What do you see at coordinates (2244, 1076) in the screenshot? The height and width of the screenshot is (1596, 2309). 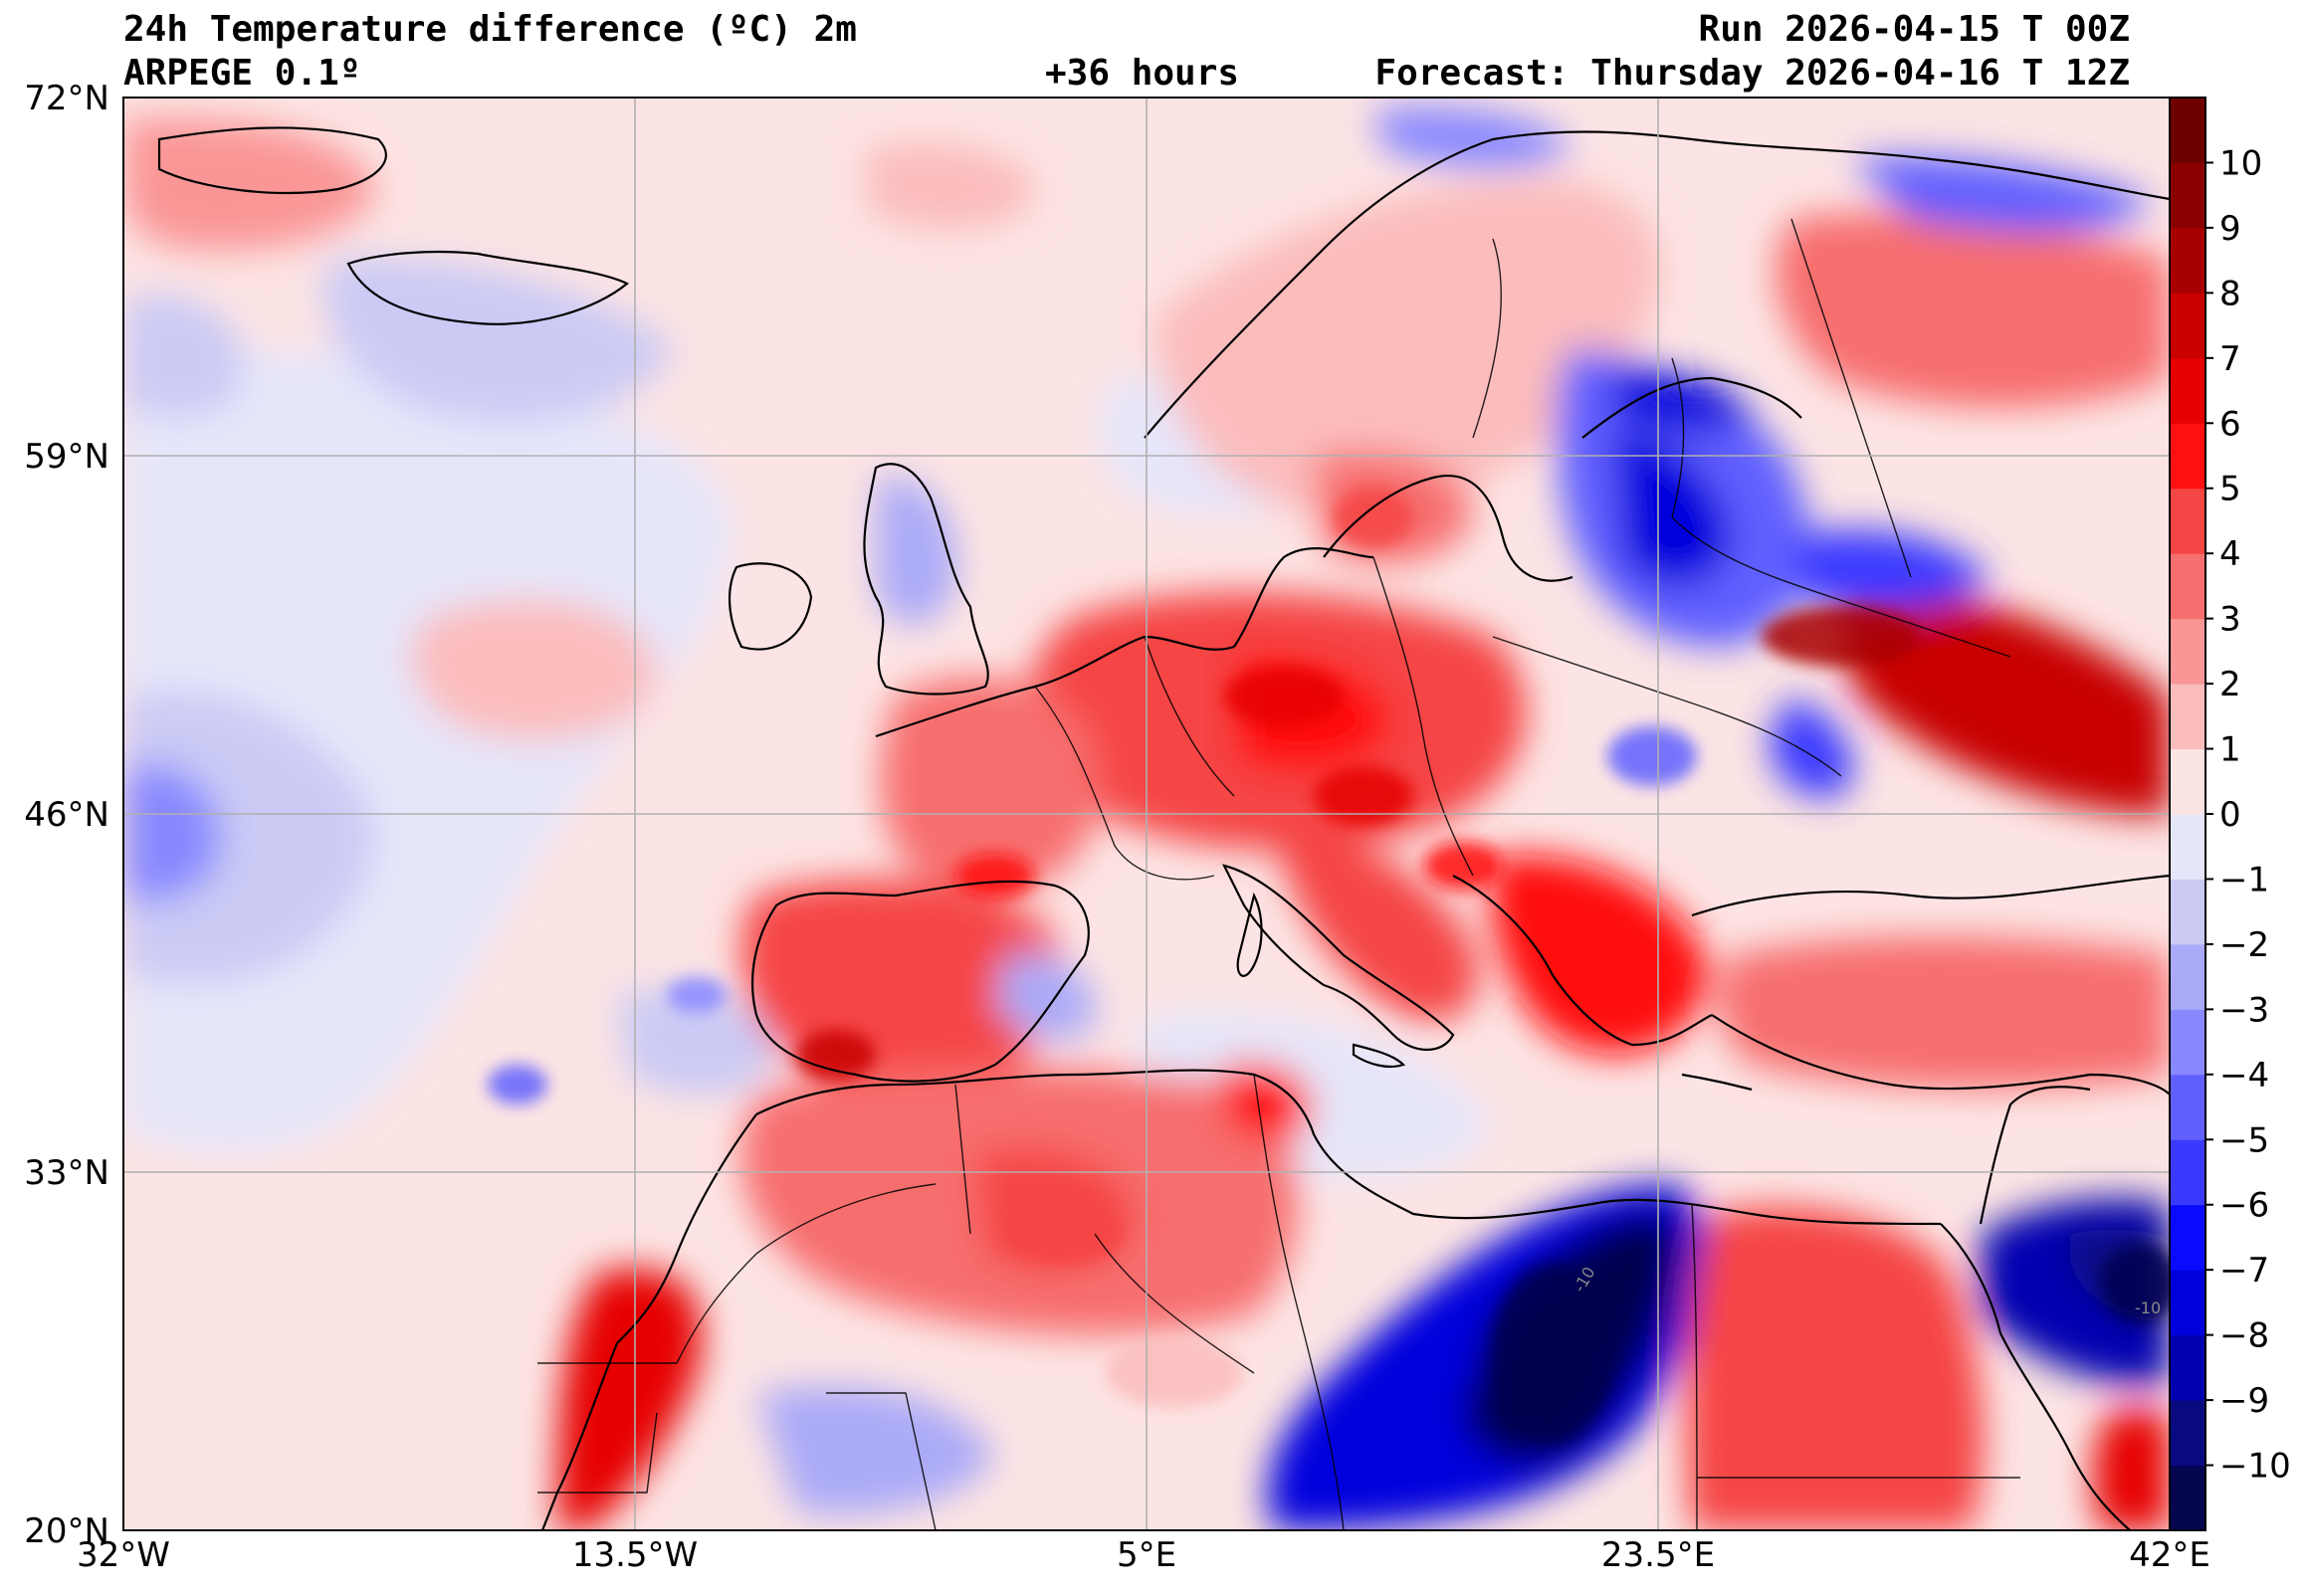 I see `colorbar-tick-label: −4` at bounding box center [2244, 1076].